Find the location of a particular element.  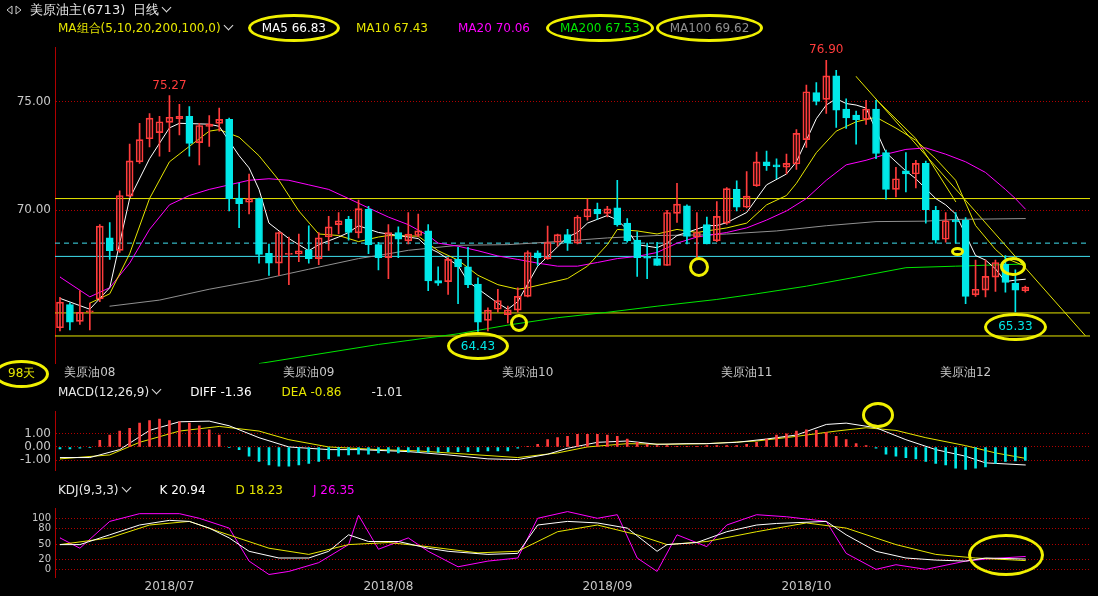

series-label: DIFF -1.36 is located at coordinates (221, 392).